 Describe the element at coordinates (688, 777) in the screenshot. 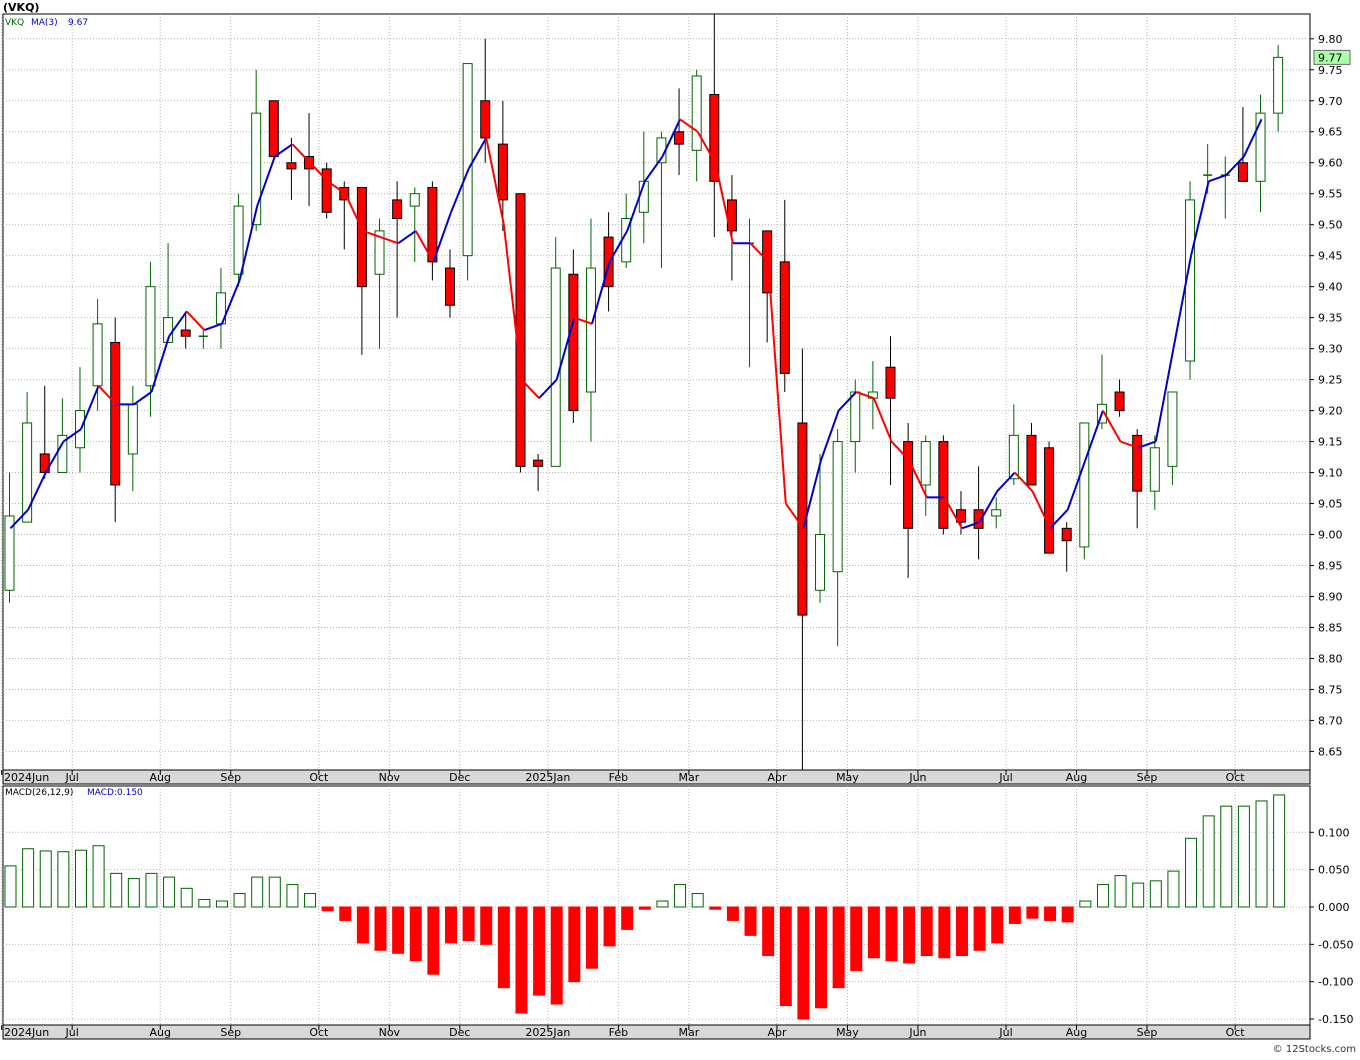

I see `price-x-tick-label: Mar` at that location.